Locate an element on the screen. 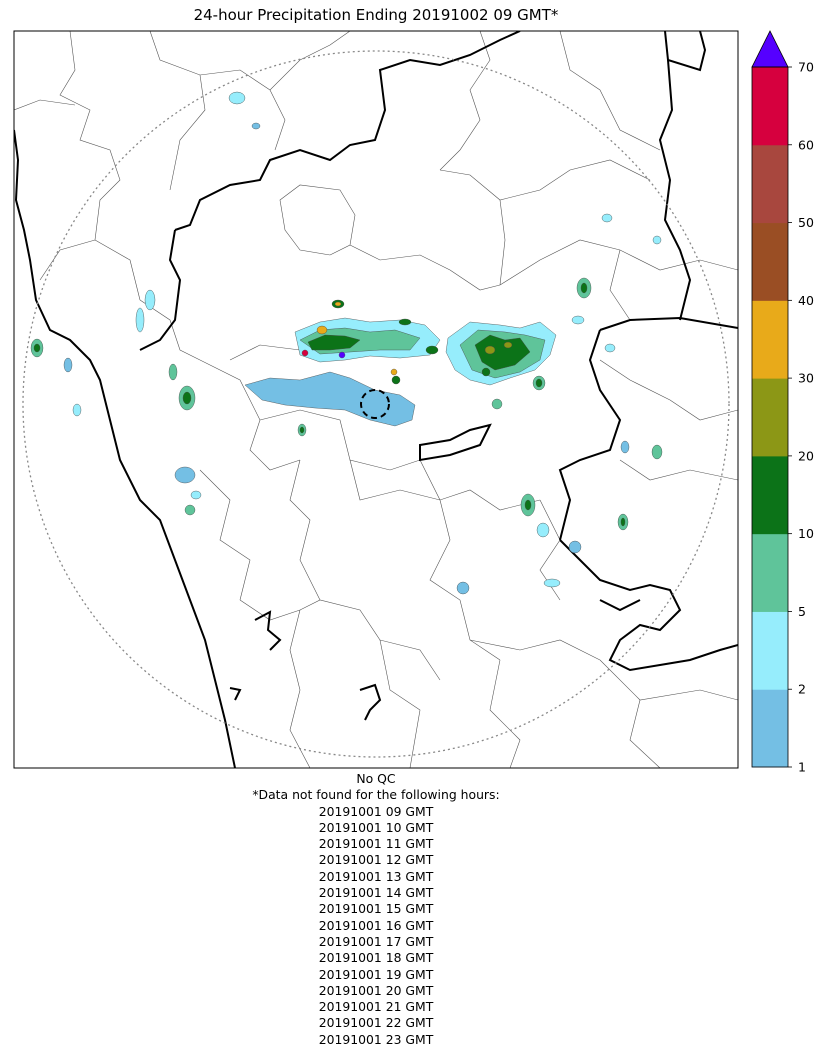 Image resolution: width=825 pixels, height=1056 pixels. missing-hour: 20191001 18 GMT is located at coordinates (376, 958).